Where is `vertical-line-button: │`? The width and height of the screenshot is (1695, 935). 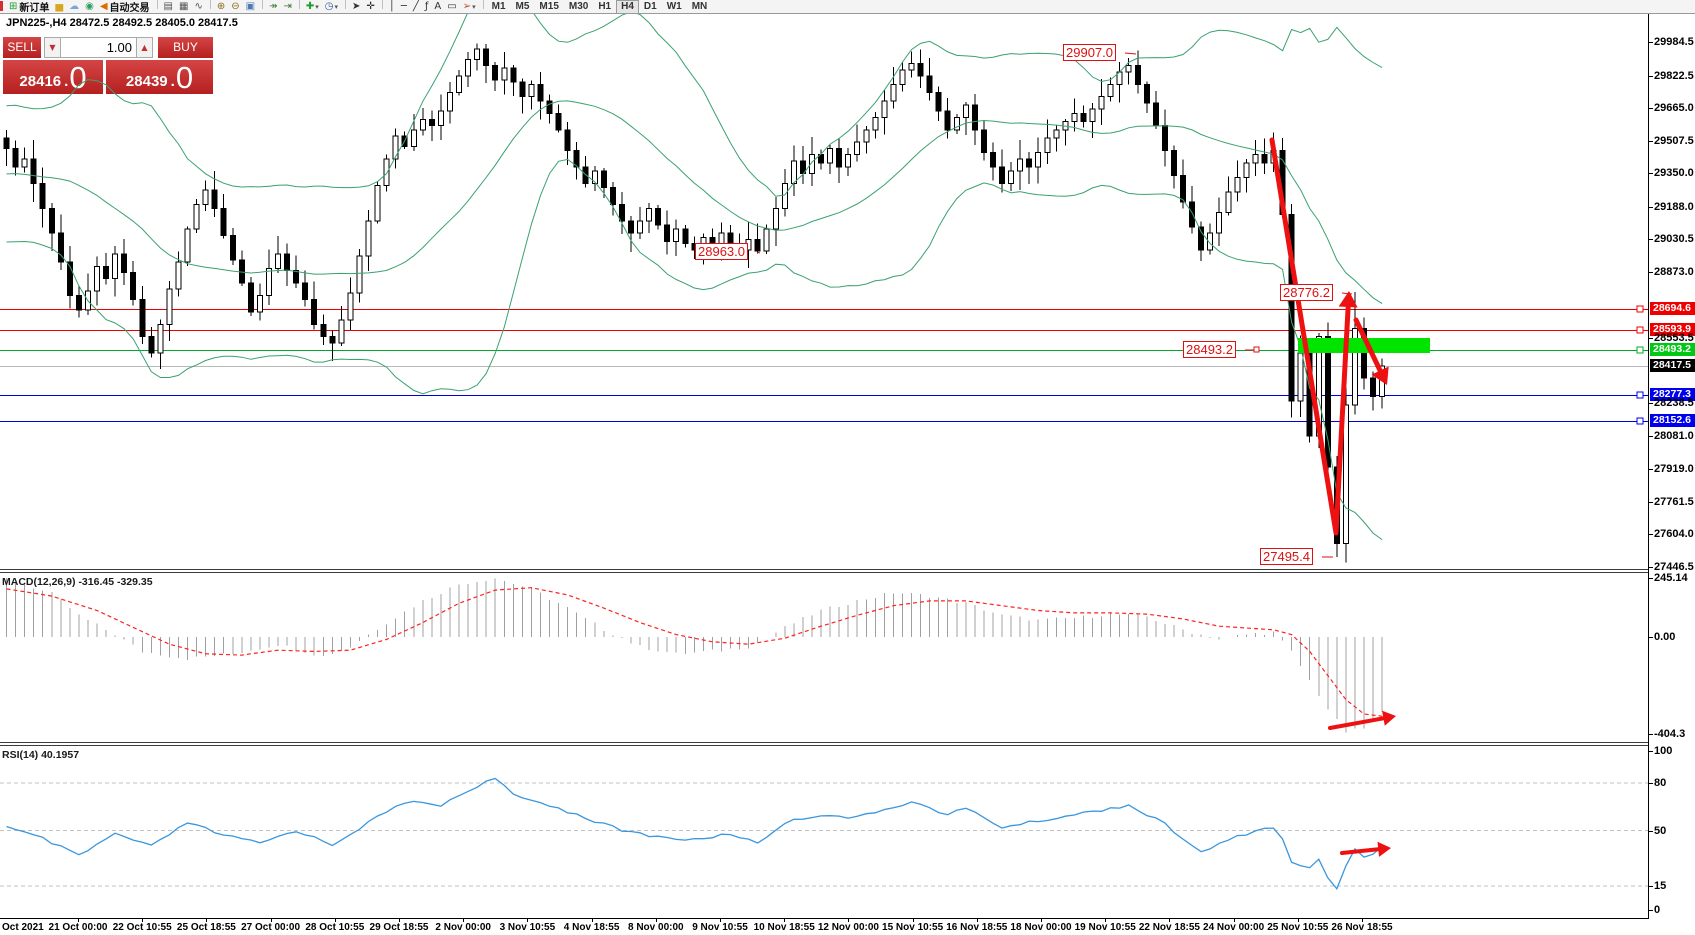 vertical-line-button: │ is located at coordinates (392, 6).